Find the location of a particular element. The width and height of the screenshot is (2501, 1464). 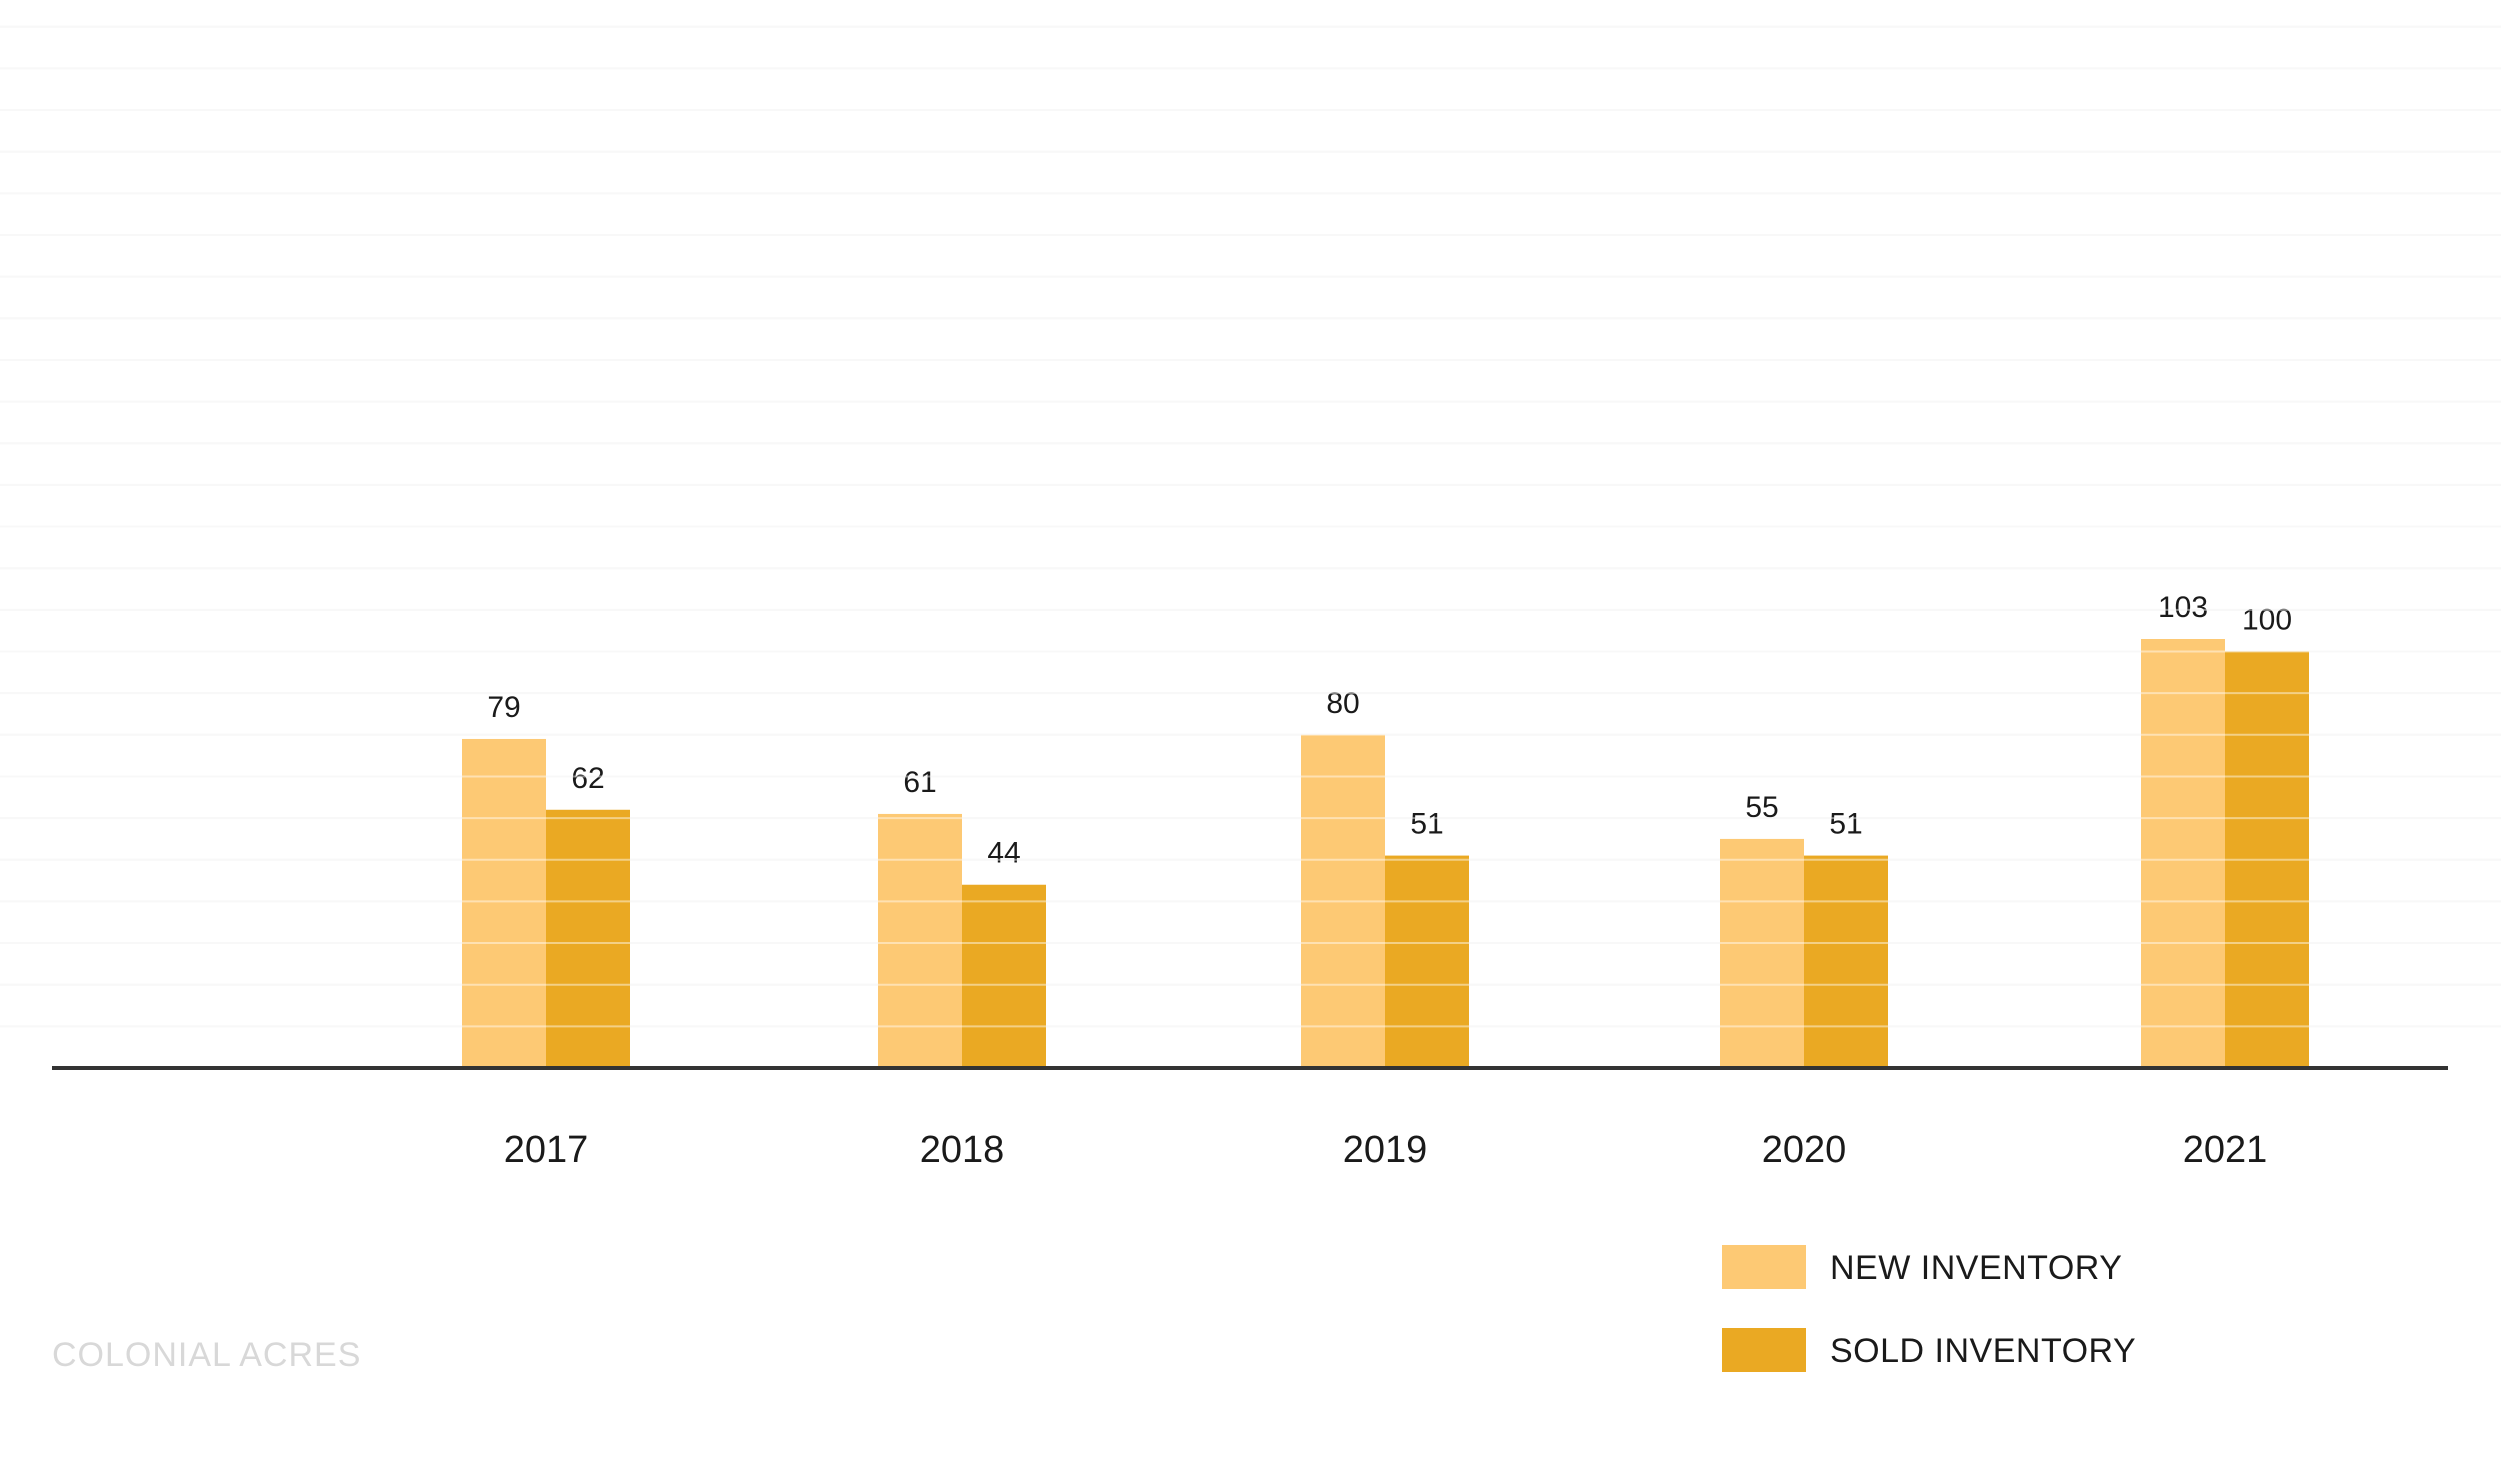

data-label: 62 is located at coordinates (587, 778).